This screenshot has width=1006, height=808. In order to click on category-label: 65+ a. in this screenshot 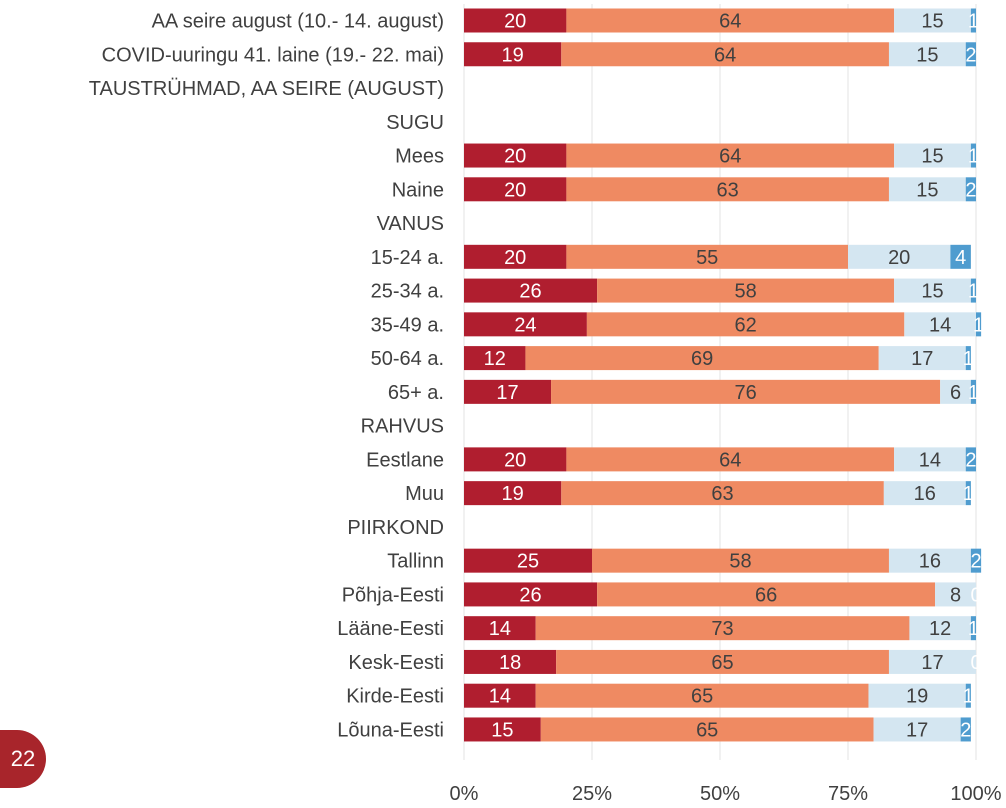, I will do `click(416, 393)`.